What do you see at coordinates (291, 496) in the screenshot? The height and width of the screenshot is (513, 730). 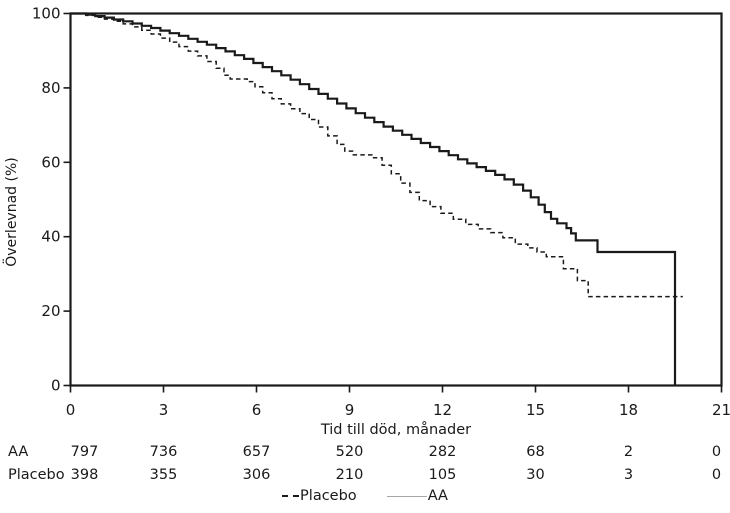 I see `placebo-dashed-line-icon` at bounding box center [291, 496].